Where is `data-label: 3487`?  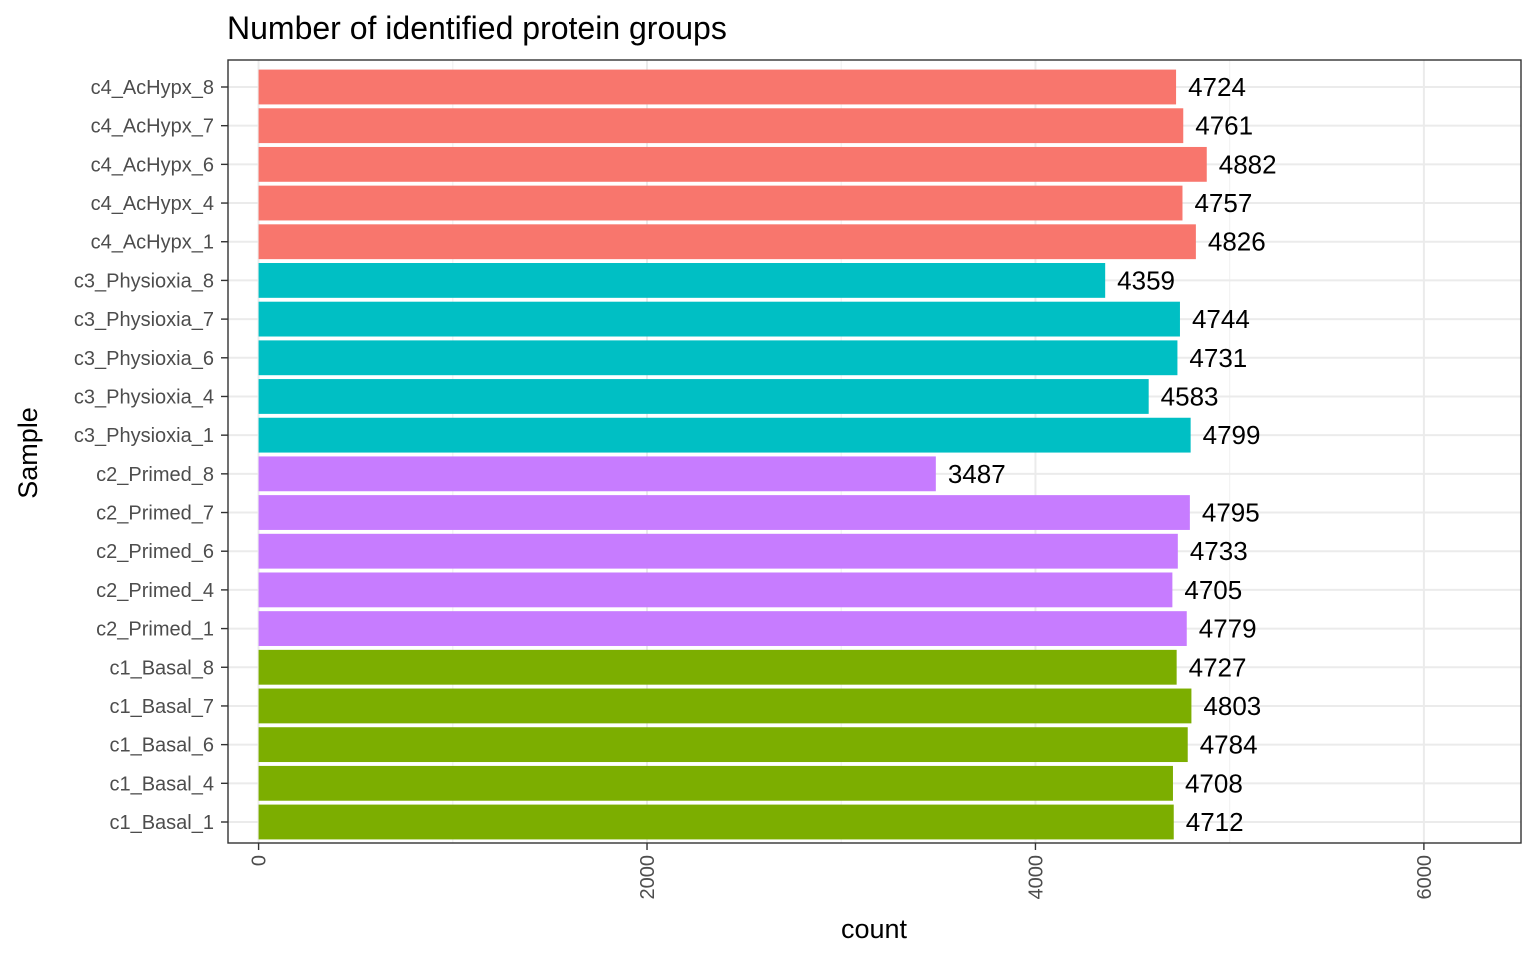 data-label: 3487 is located at coordinates (977, 474).